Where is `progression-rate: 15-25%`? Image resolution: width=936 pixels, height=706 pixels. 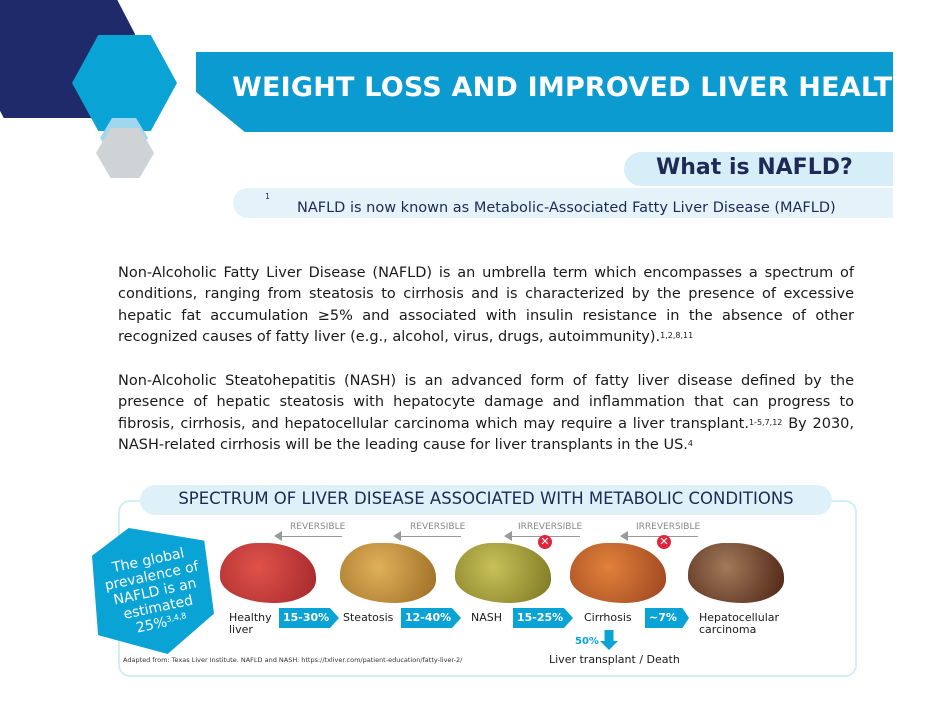 progression-rate: 15-25% is located at coordinates (543, 618).